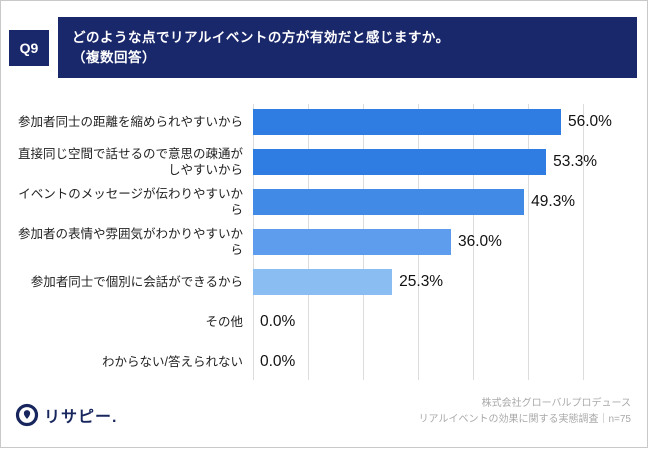 The image size is (650, 450). What do you see at coordinates (480, 242) in the screenshot?
I see `value-label: 36.0%` at bounding box center [480, 242].